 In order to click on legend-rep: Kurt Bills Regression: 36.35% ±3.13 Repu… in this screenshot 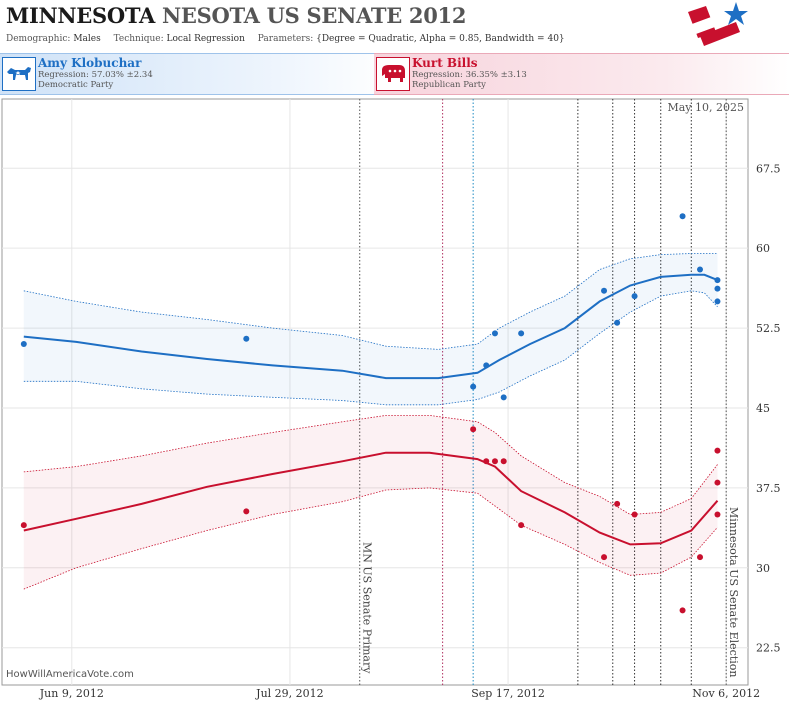, I will do `click(581, 74)`.